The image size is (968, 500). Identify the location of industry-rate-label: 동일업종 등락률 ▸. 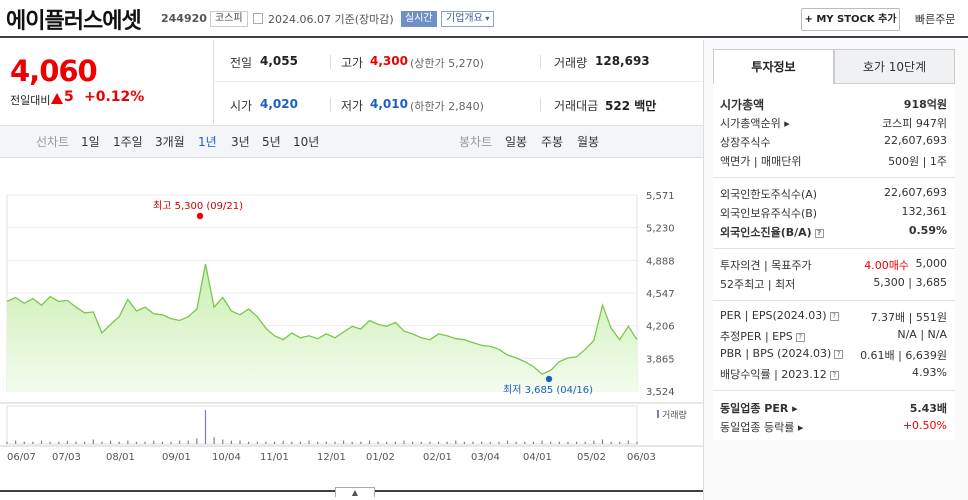
(762, 427).